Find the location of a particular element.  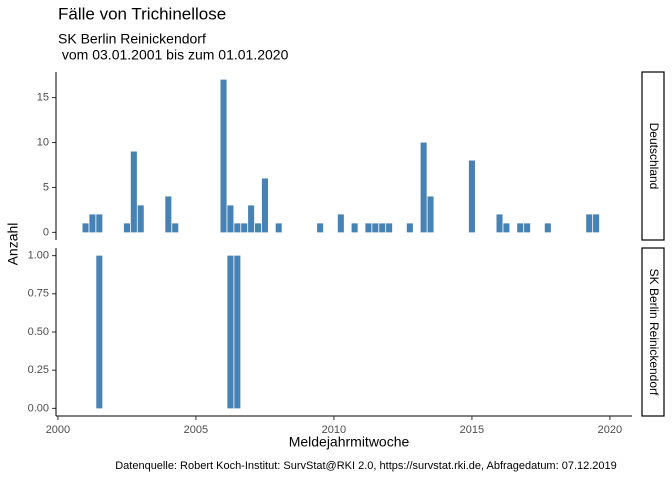

facet-label: Deutschland is located at coordinates (654, 156).